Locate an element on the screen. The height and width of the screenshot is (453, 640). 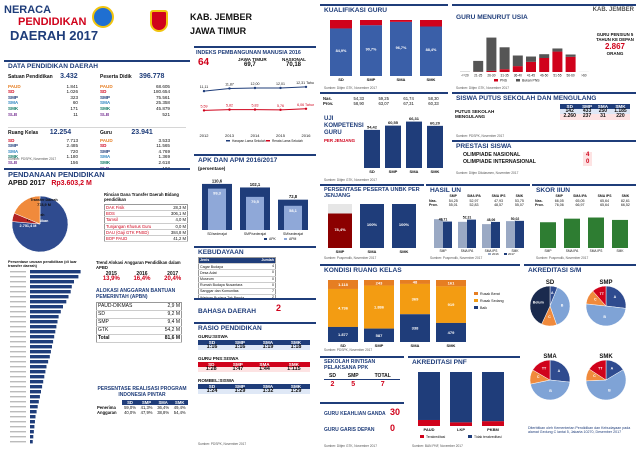
un-bar-2016 is located at coordinates (486, 236).